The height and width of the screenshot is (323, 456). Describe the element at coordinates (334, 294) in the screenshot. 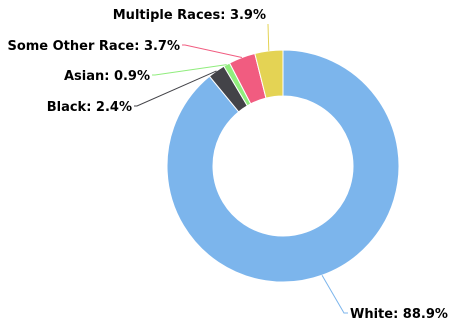

I see `leader-line-white` at that location.